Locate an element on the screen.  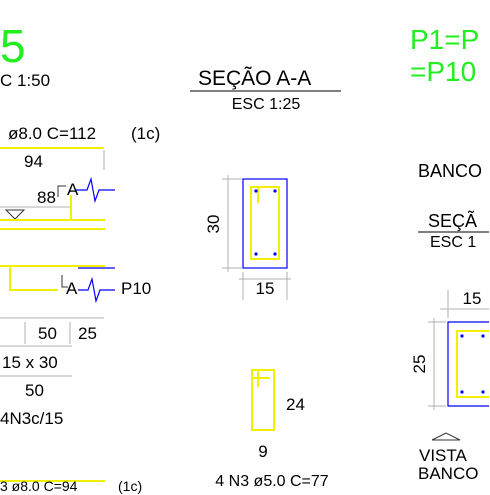
stirrups-spec: 4N3c/15 is located at coordinates (31, 418).